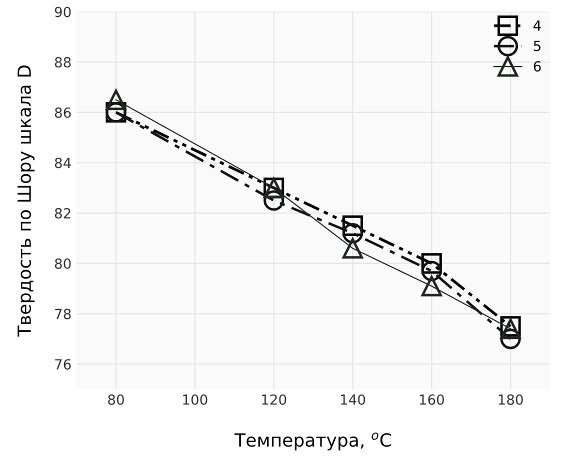 The image size is (567, 469). Describe the element at coordinates (62, 213) in the screenshot. I see `y-tick-label: 82` at that location.